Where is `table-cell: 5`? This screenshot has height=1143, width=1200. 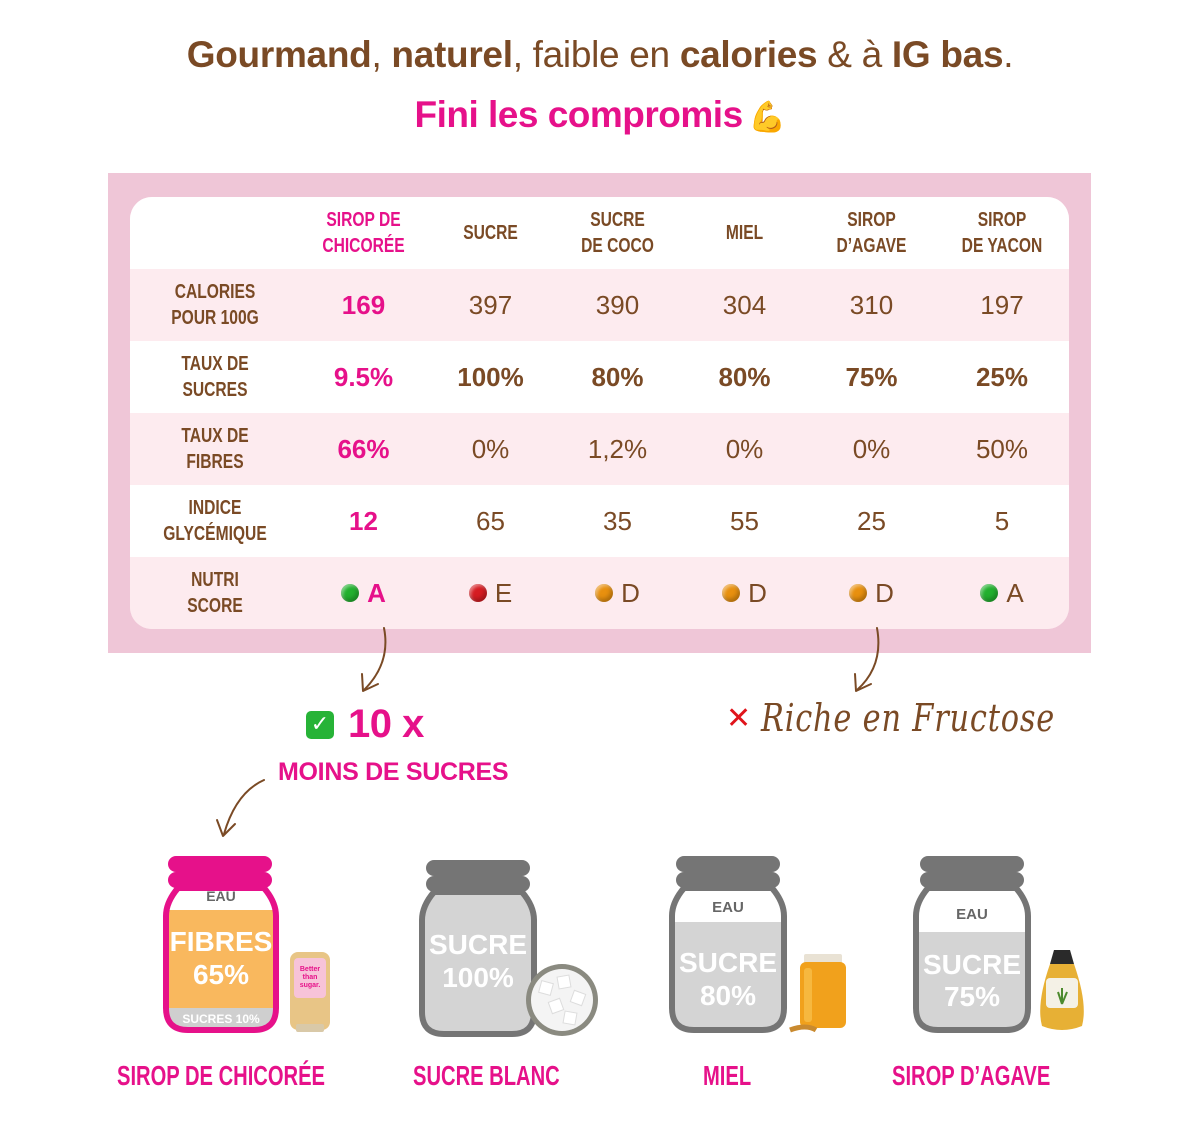 table-cell: 5 is located at coordinates (1002, 520).